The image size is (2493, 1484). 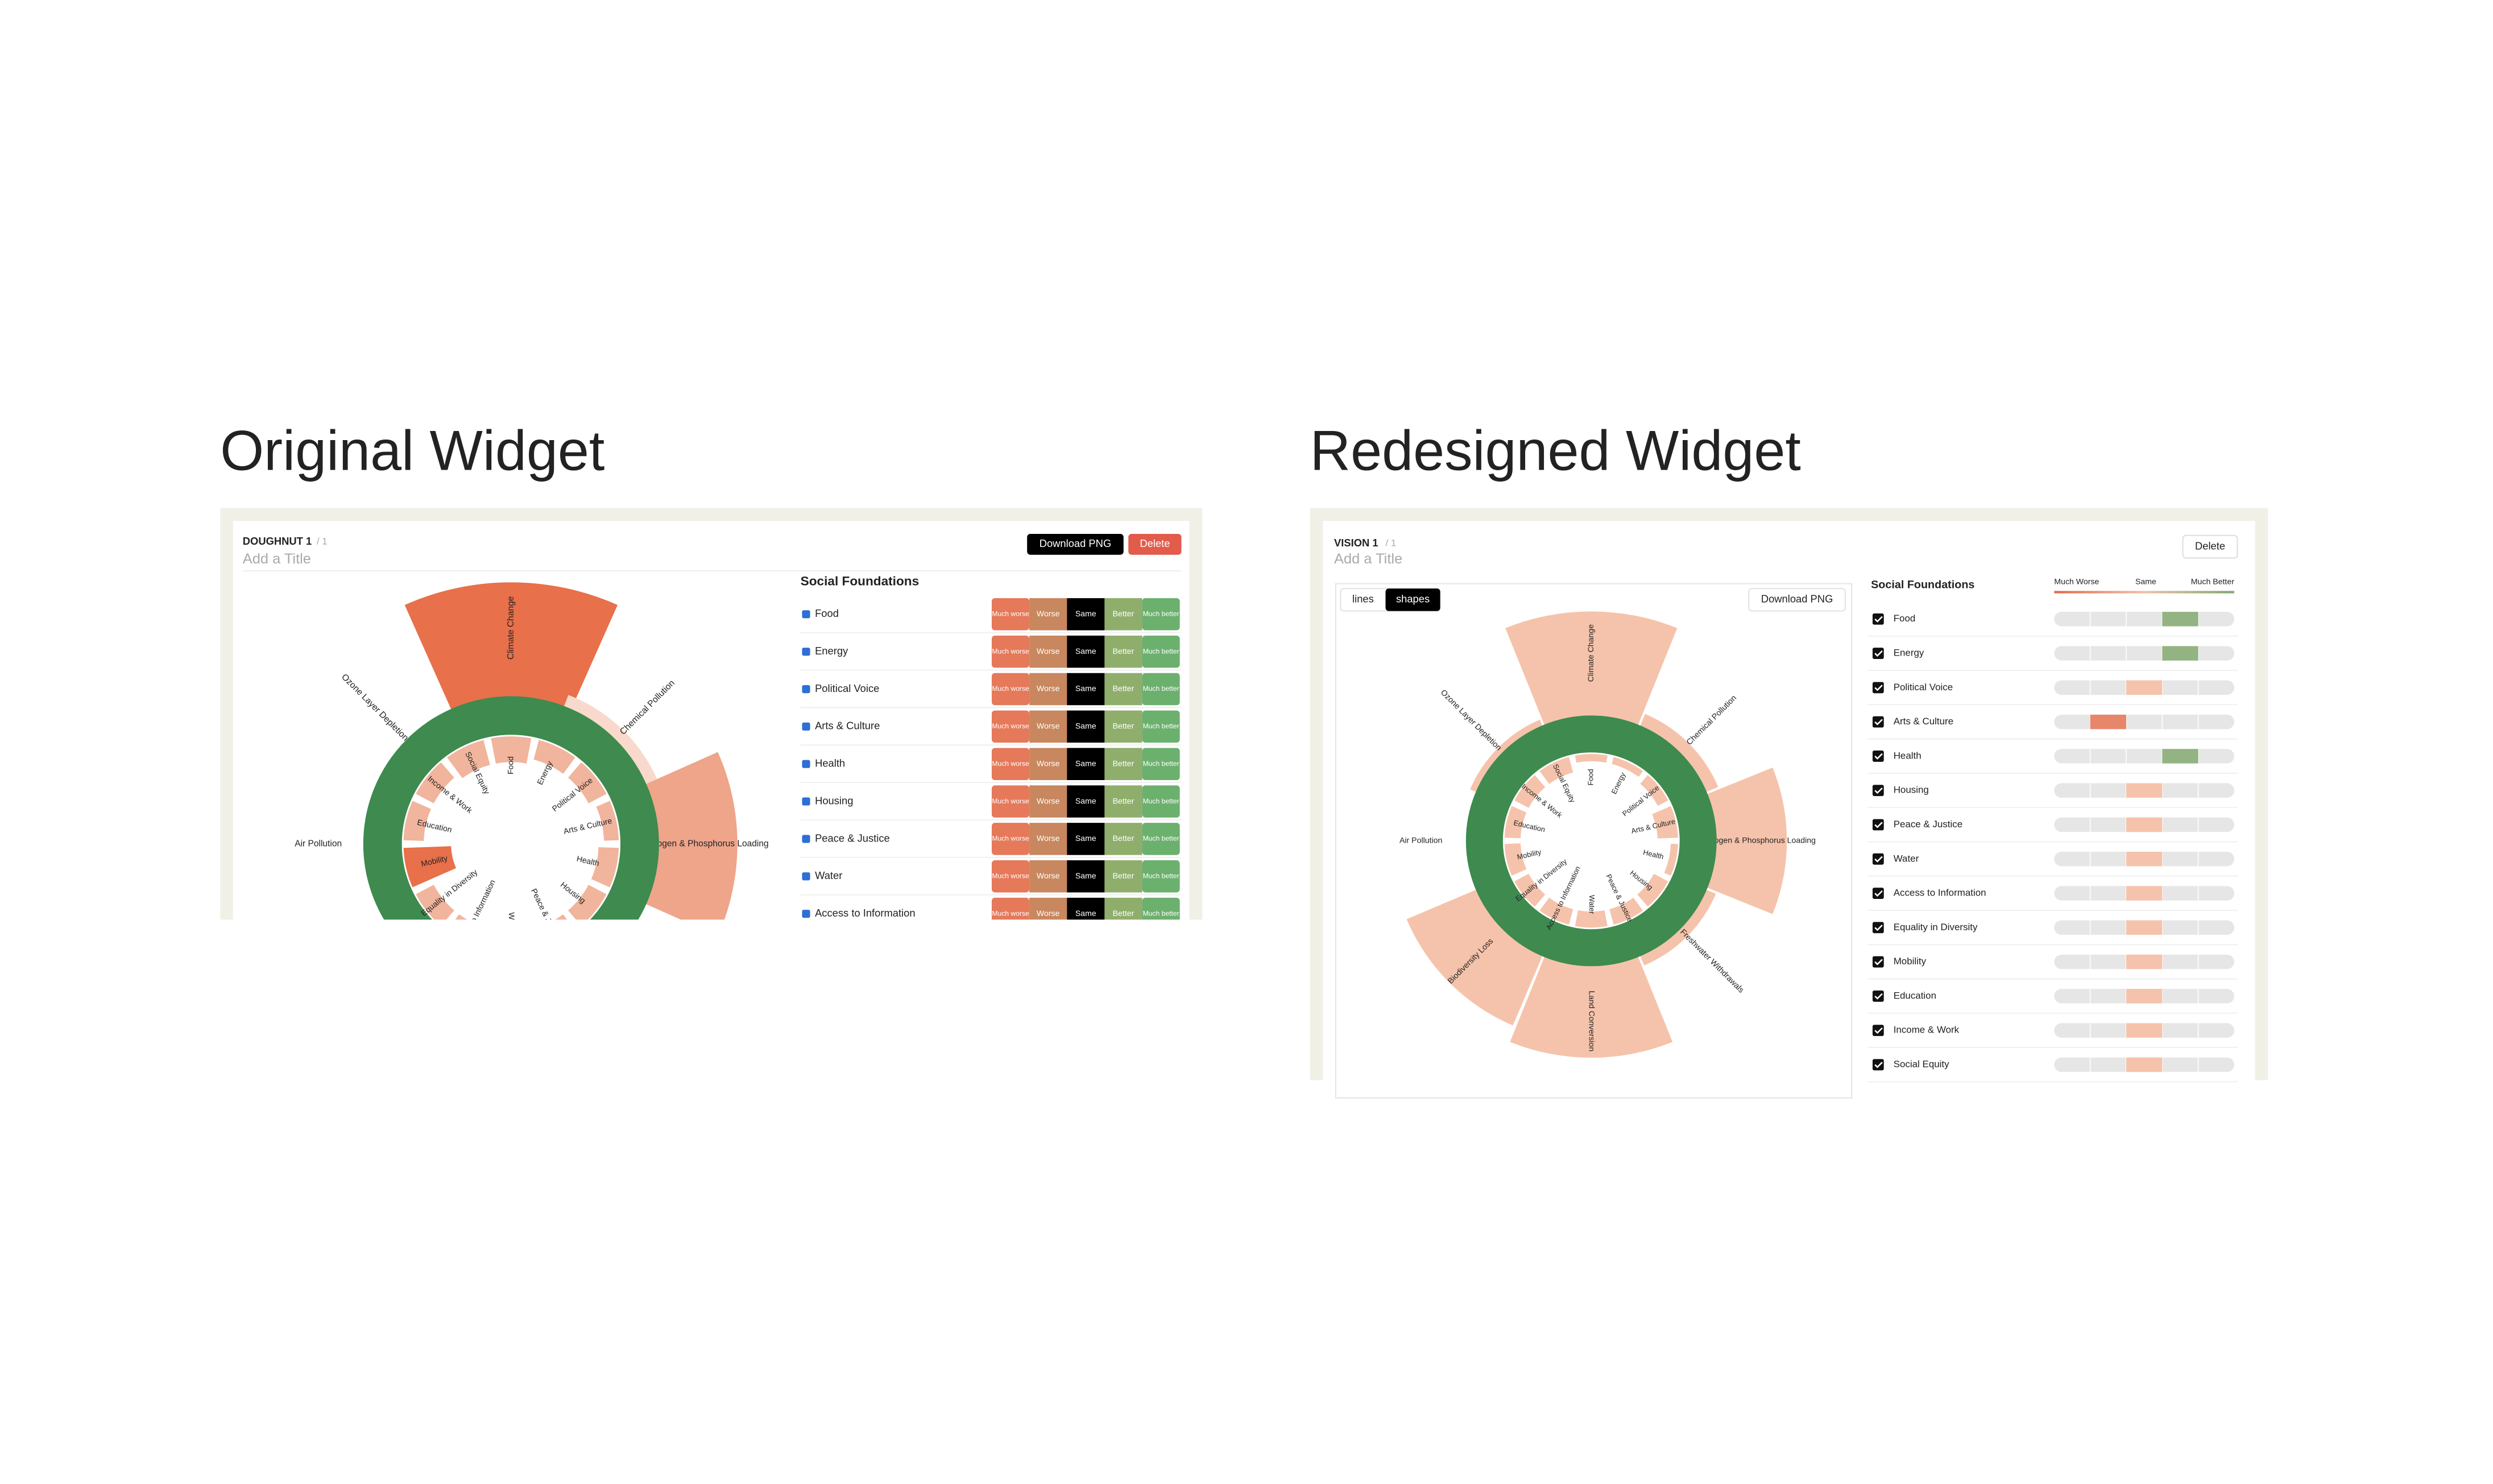 I want to click on check, so click(x=1878, y=688).